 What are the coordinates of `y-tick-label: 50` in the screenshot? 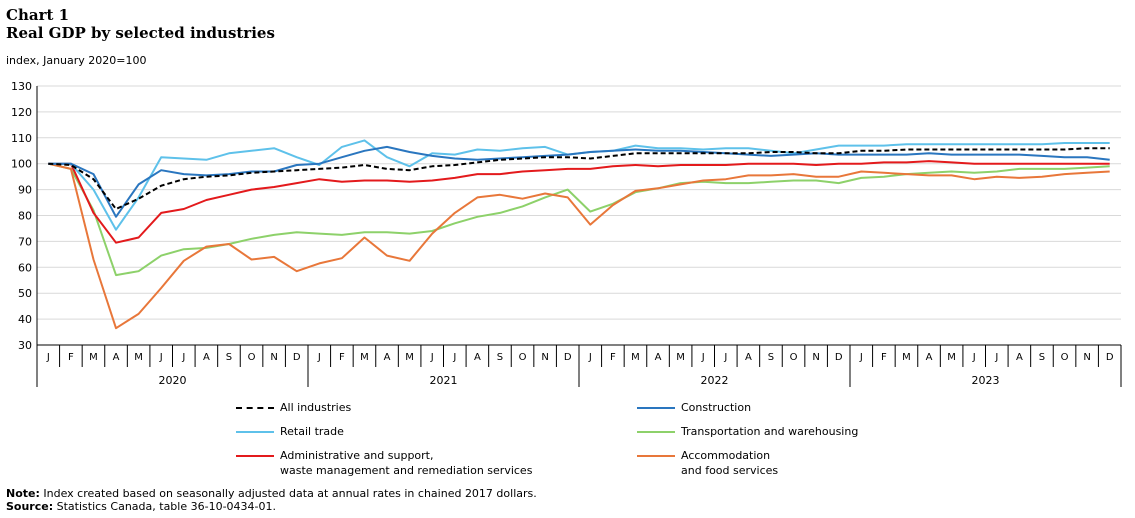 It's located at (25, 293).